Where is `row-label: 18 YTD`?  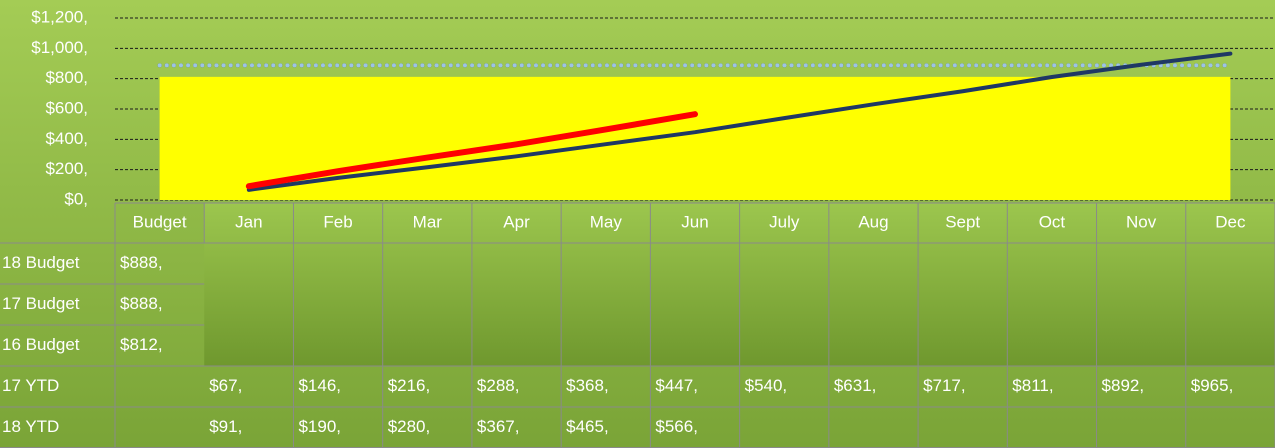 row-label: 18 YTD is located at coordinates (30, 426).